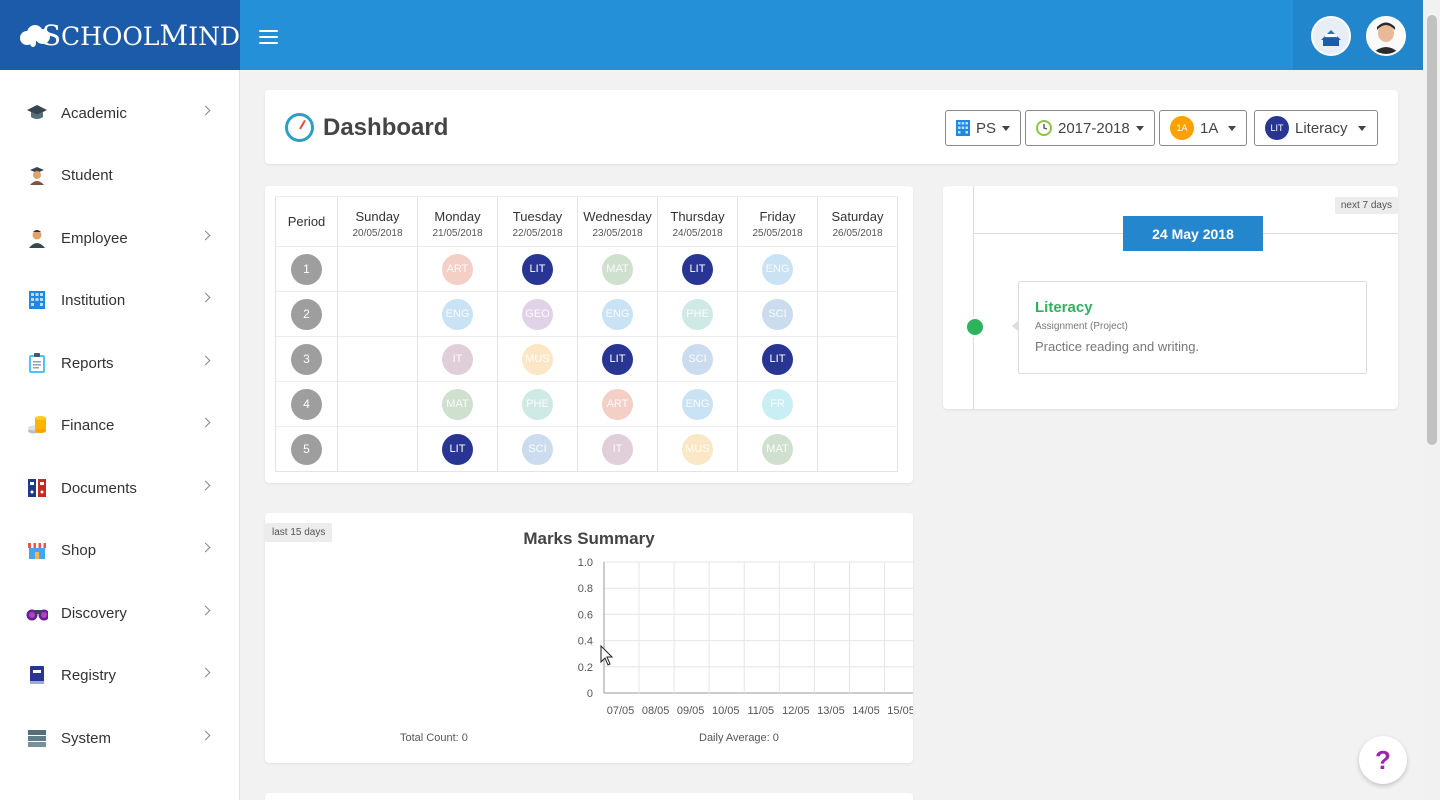 This screenshot has width=1440, height=800. Describe the element at coordinates (537, 221) in the screenshot. I see `day-header-tuesday: Tuesday 22/05/2018` at that location.